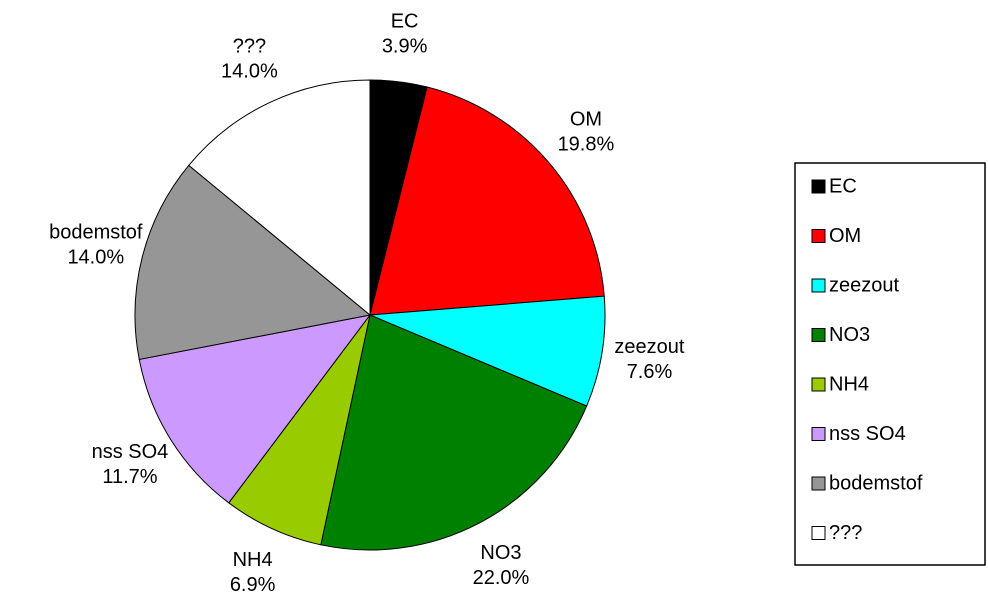 The height and width of the screenshot is (597, 988). I want to click on legend-label: OM, so click(845, 236).